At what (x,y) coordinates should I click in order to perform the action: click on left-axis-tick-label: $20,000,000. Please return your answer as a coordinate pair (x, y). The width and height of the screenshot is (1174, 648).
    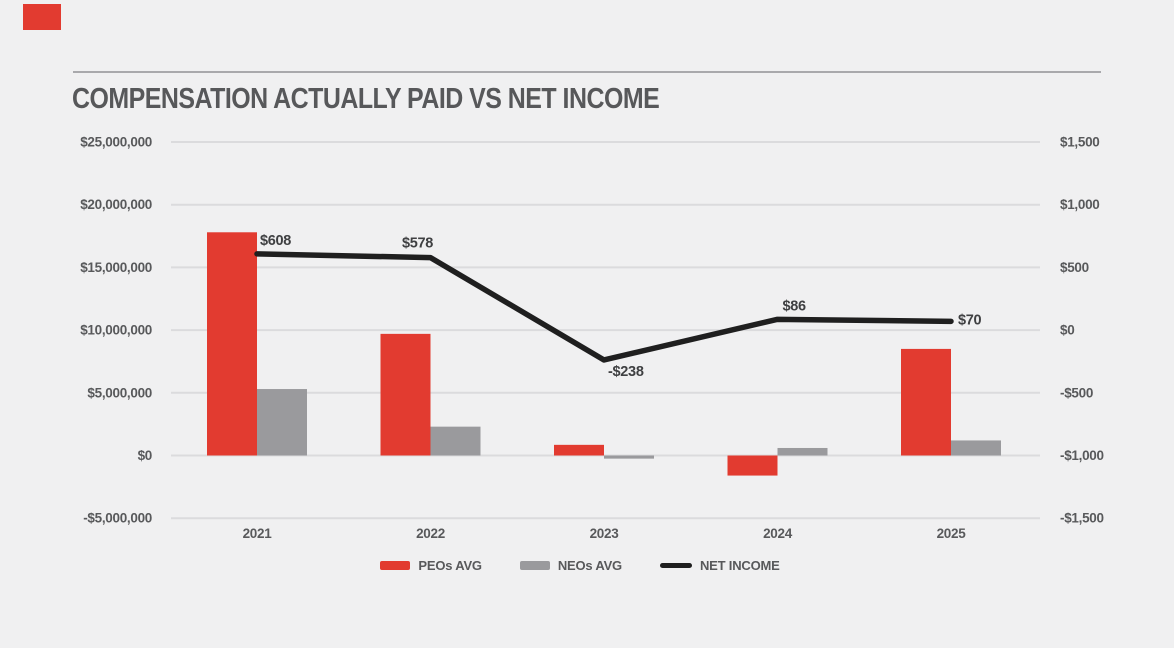
    Looking at the image, I should click on (116, 204).